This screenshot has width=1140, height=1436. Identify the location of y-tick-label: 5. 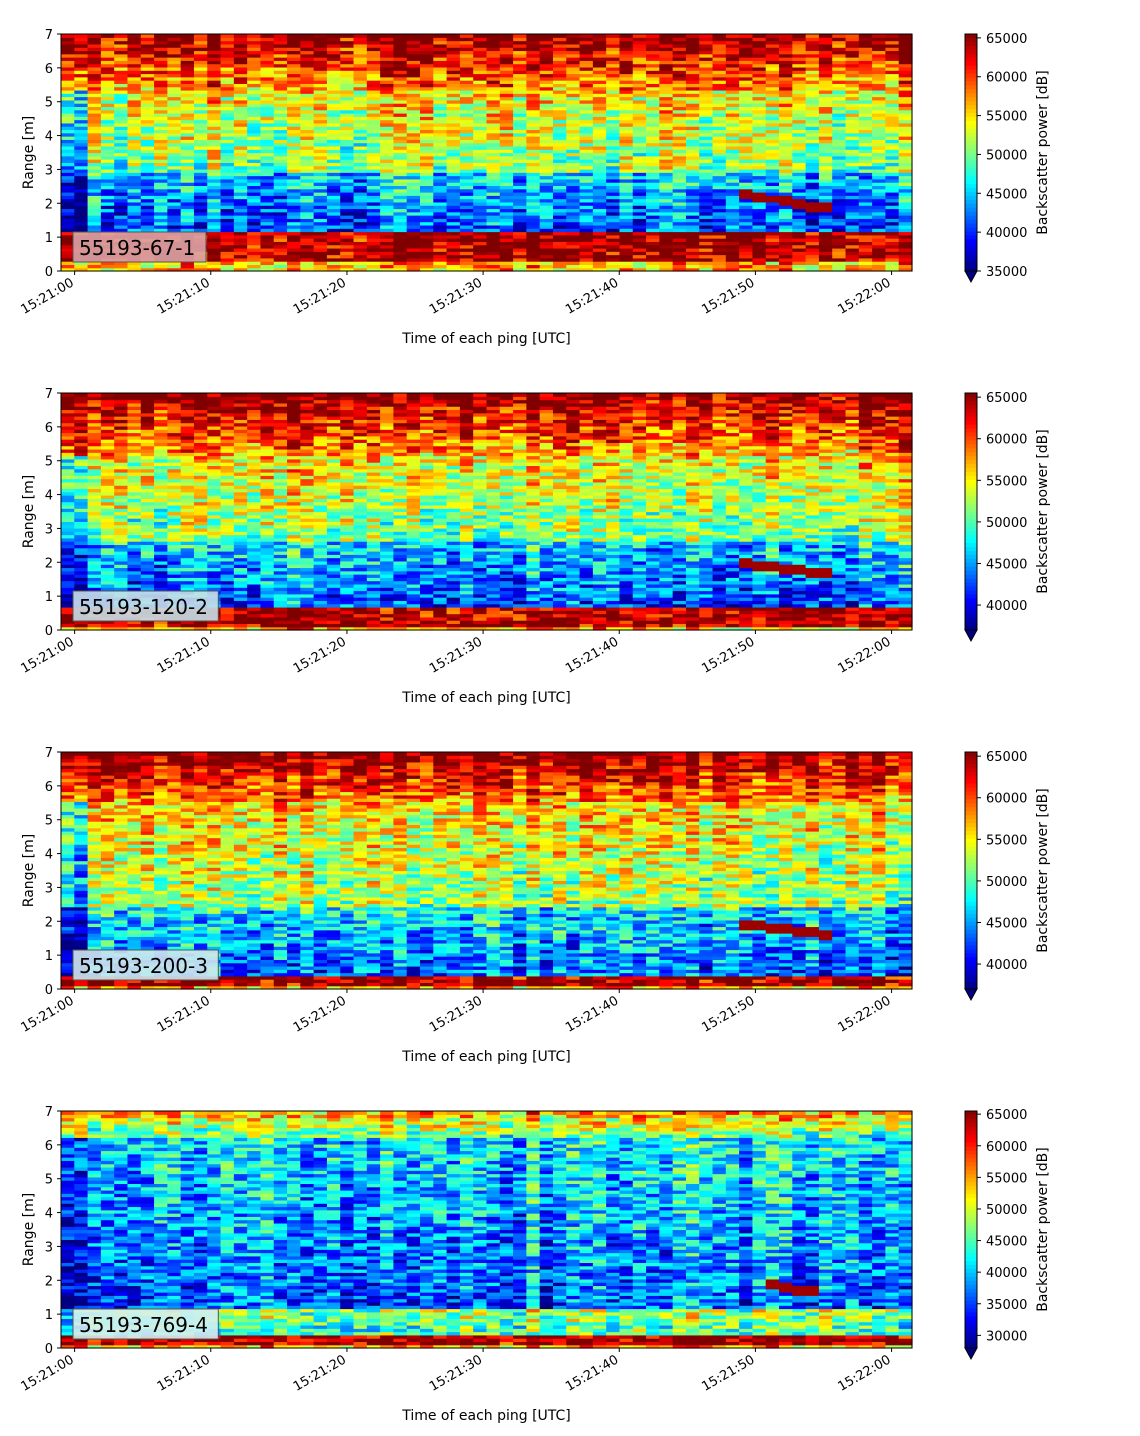
(49, 103).